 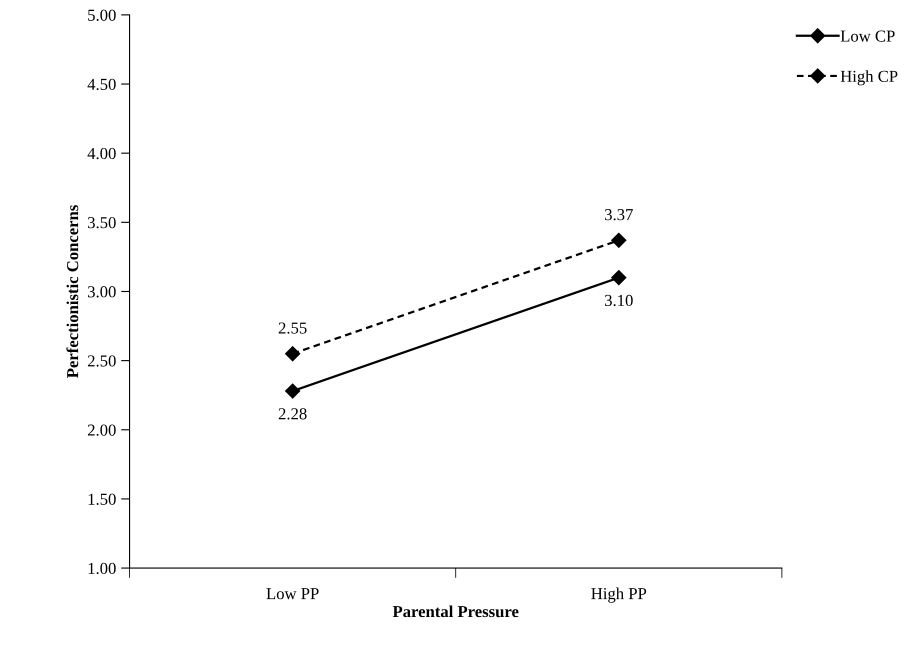 I want to click on data-label: 3.37, so click(x=619, y=214).